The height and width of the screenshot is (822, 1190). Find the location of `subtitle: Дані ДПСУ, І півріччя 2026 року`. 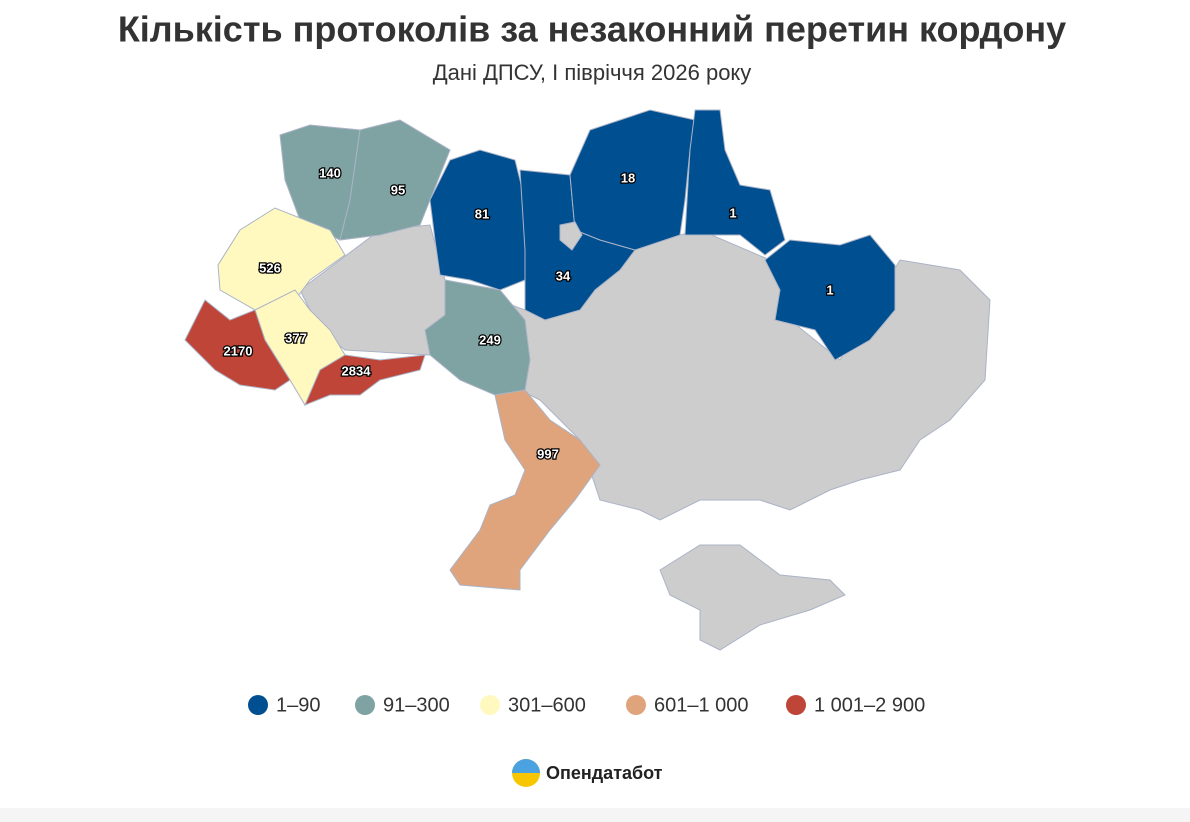

subtitle: Дані ДПСУ, І півріччя 2026 року is located at coordinates (592, 72).